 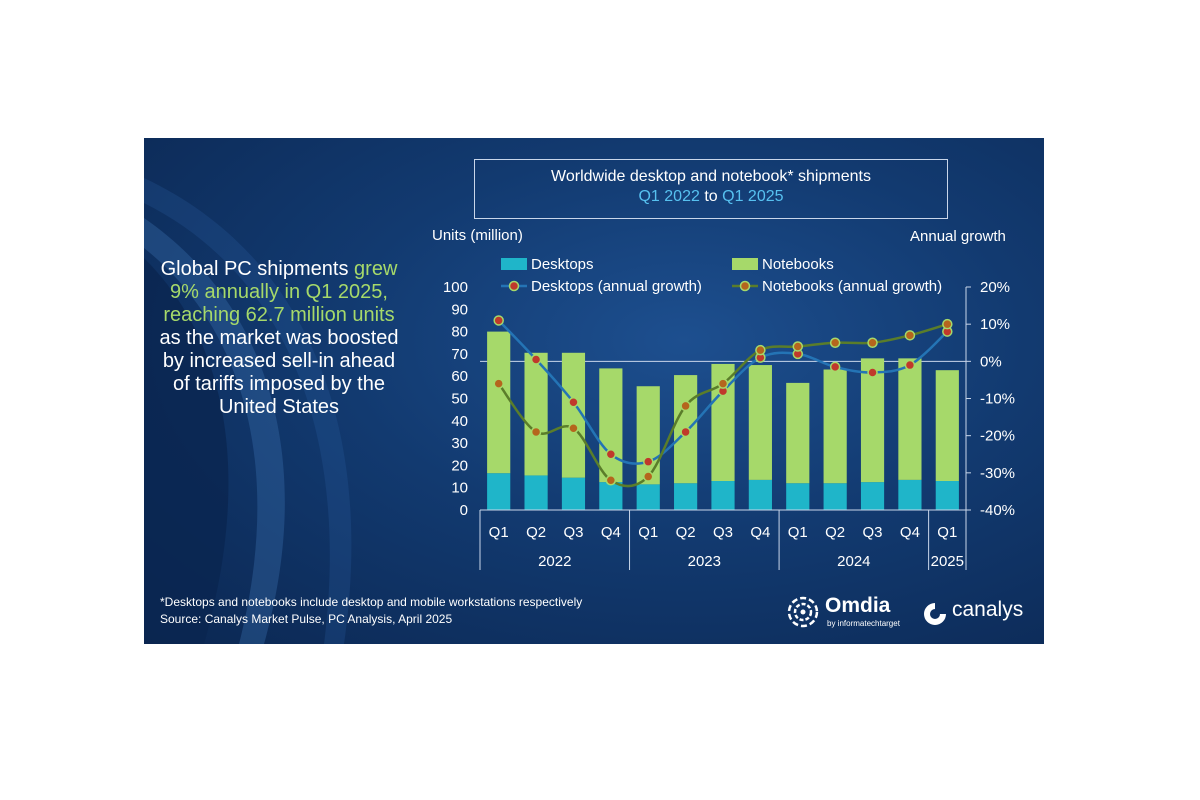 I want to click on y-right-tick-label: -20%, so click(x=997, y=436).